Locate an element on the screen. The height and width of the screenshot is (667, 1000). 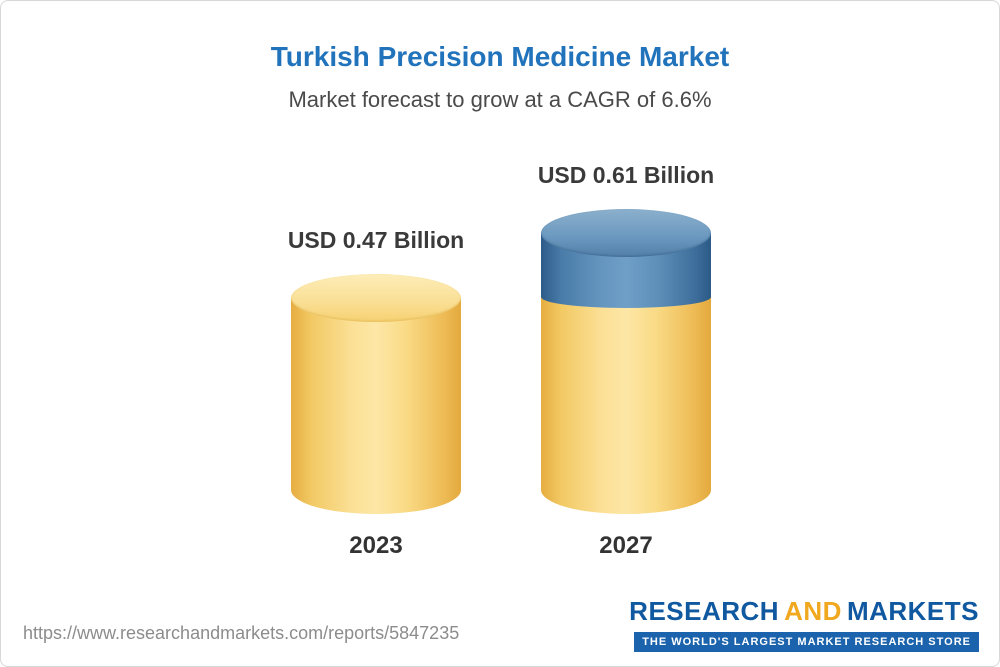
bar-group-2023: USD 0.47 Billion 2023 is located at coordinates (376, 393).